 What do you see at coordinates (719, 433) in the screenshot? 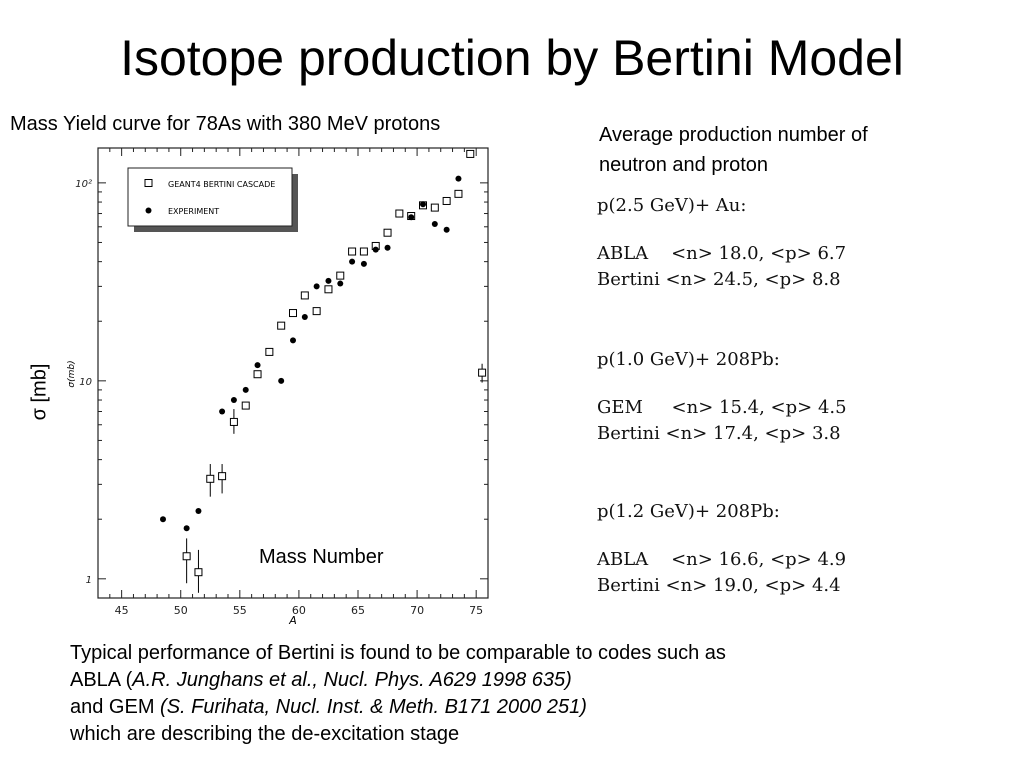
I see `block-2-row-2: Bertini <n> 17.4, <p> 3.8` at bounding box center [719, 433].